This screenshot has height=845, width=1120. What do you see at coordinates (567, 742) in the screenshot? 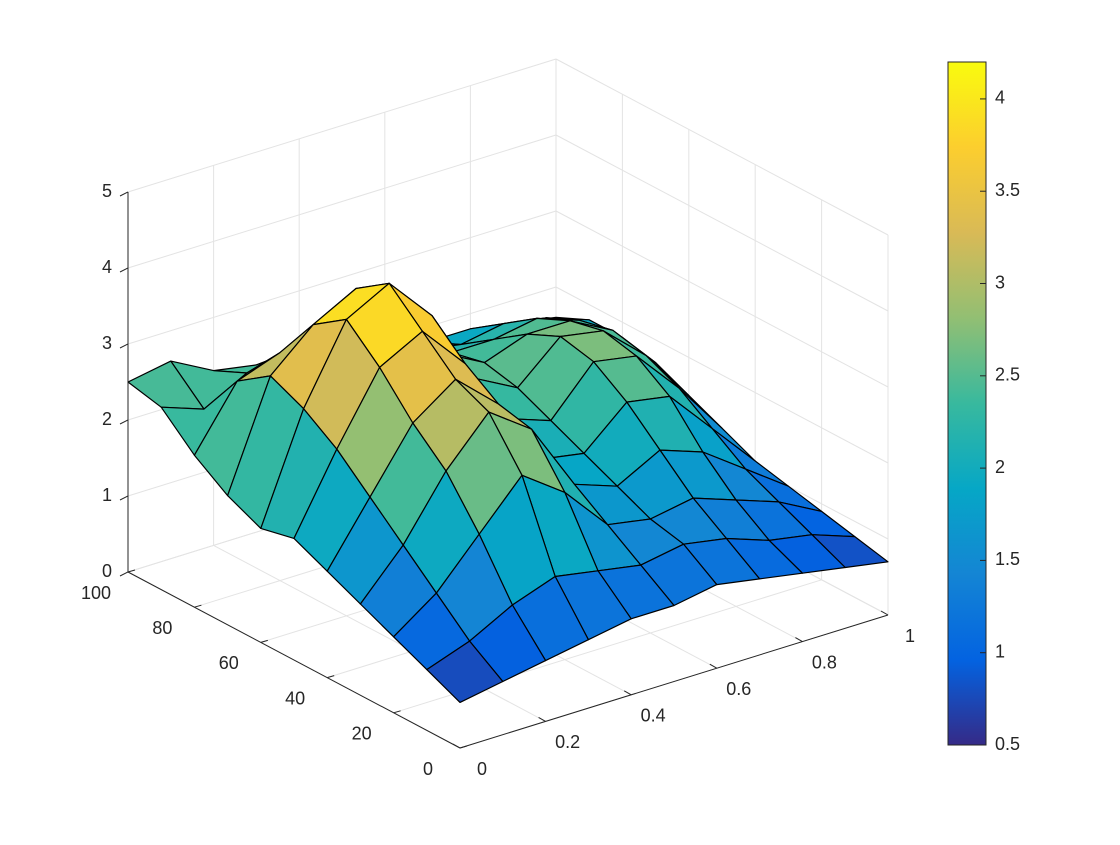
I see `x-tick-label: 0.2` at bounding box center [567, 742].